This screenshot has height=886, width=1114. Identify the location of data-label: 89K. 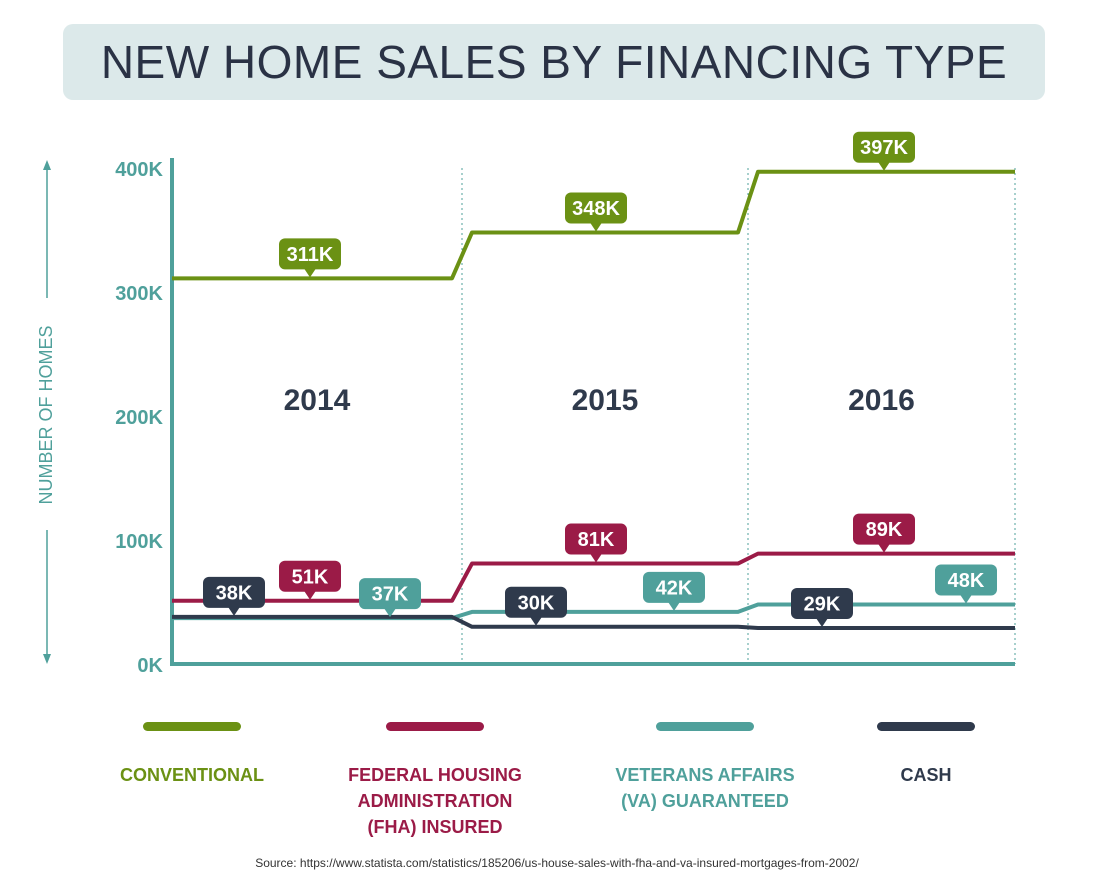
(884, 533).